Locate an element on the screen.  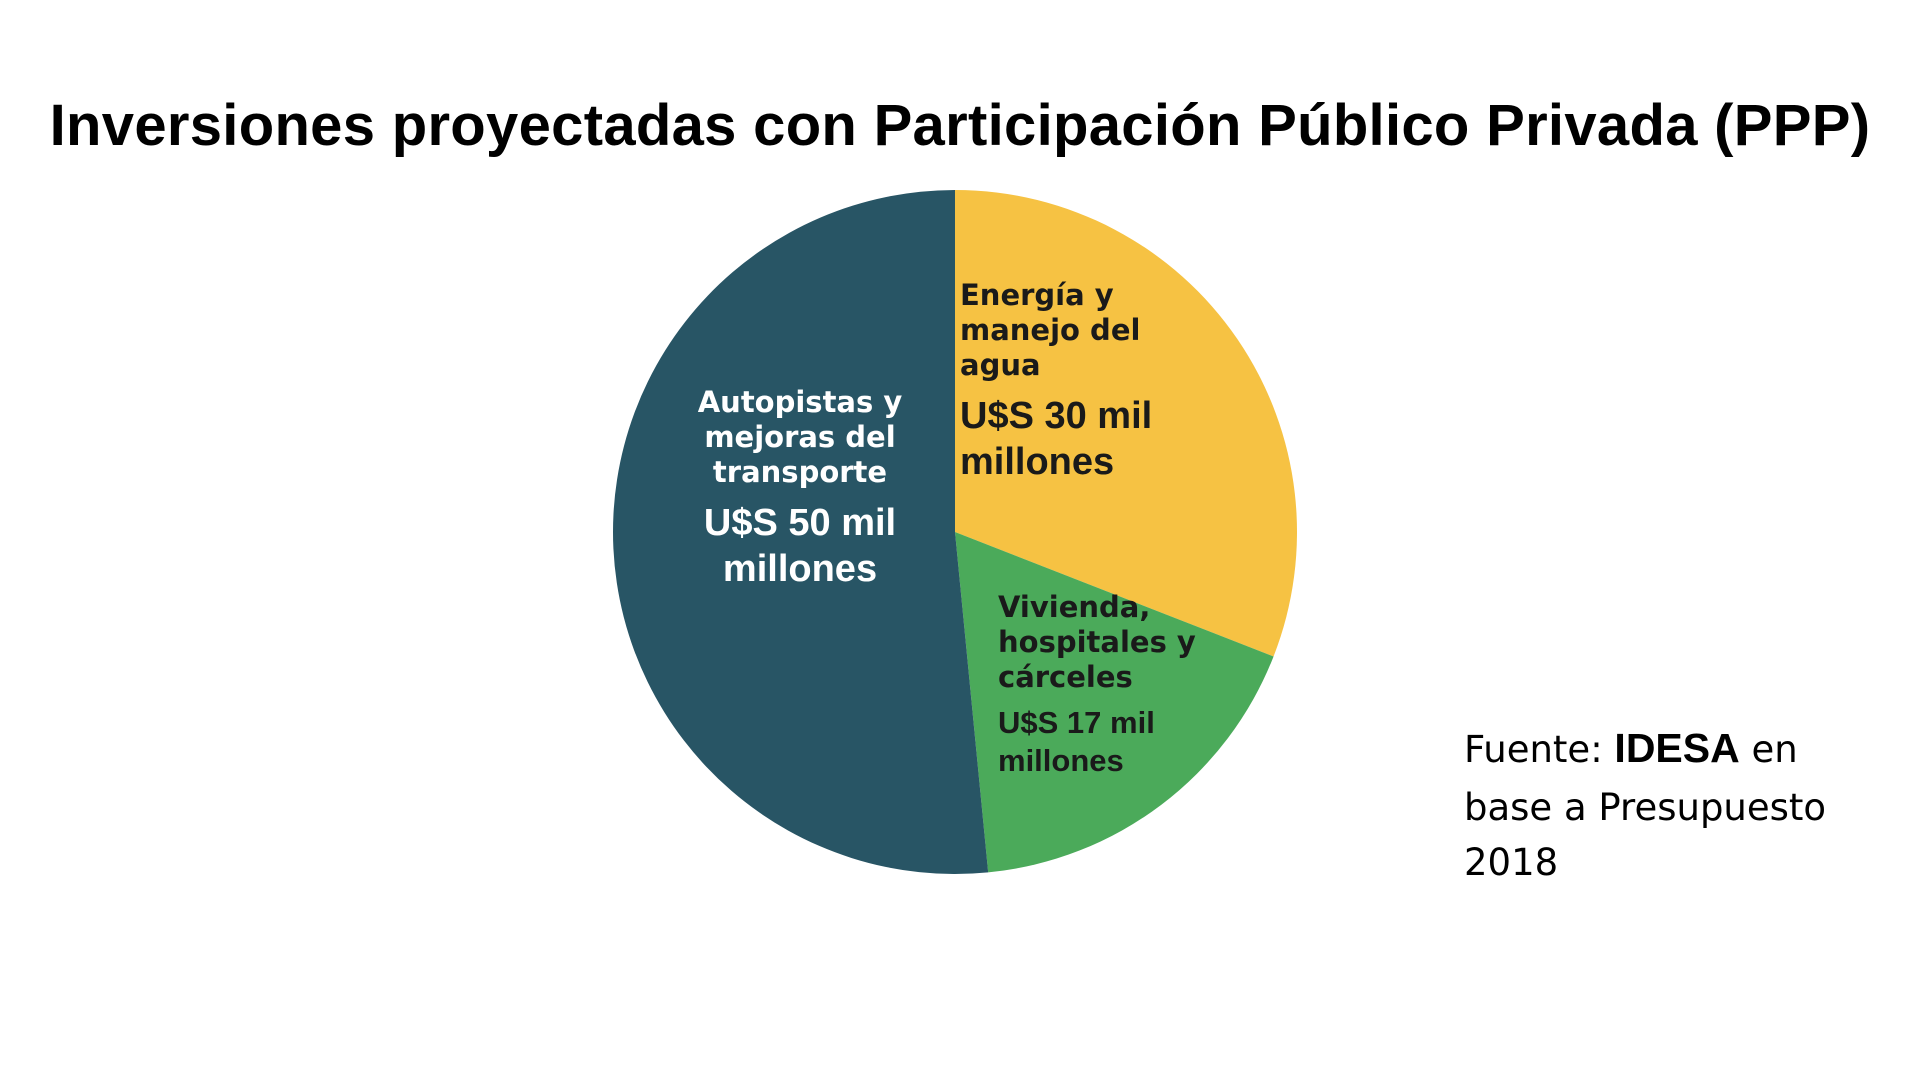
slice-category-autopistas: Autopistas y mejoras del transporte is located at coordinates (800, 437).